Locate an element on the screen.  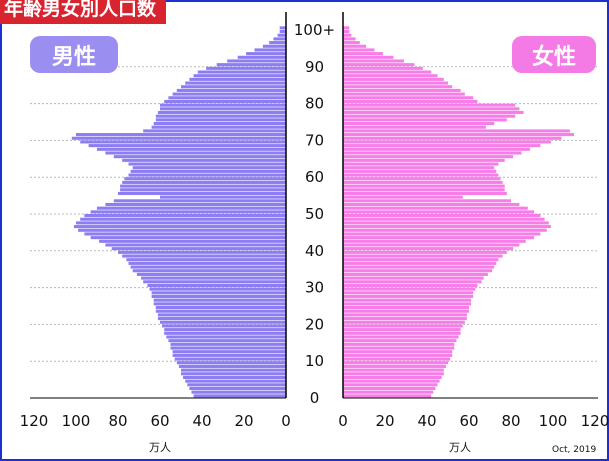
y-tick-label: 70 is located at coordinates (314, 140).